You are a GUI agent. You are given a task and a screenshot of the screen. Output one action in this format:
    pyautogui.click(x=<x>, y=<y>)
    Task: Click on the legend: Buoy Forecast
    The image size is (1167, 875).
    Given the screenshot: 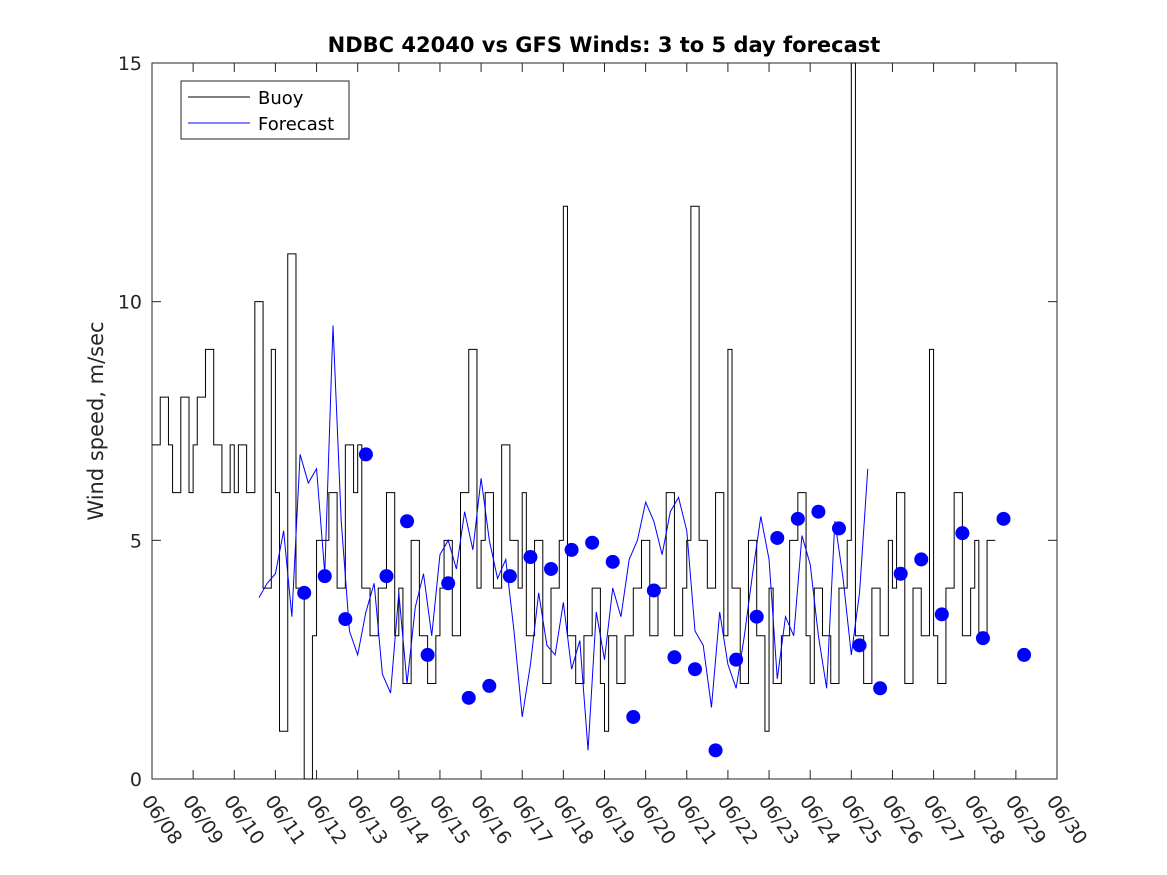 What is the action you would take?
    pyautogui.click(x=265, y=110)
    